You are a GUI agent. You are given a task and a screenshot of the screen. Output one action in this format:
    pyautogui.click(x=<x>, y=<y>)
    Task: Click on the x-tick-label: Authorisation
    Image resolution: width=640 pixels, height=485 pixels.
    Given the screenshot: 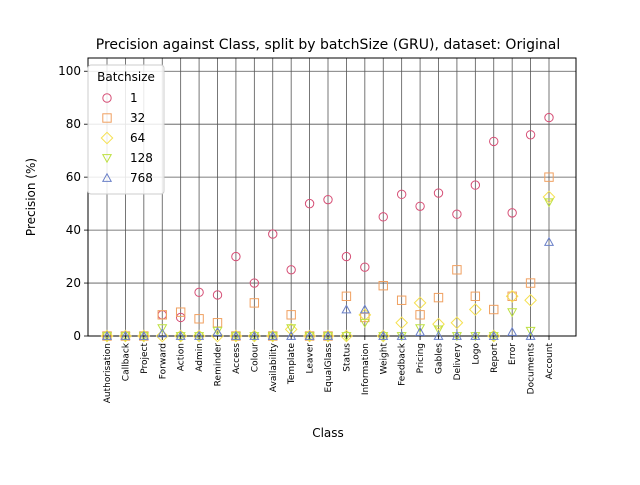 What is the action you would take?
    pyautogui.click(x=108, y=373)
    